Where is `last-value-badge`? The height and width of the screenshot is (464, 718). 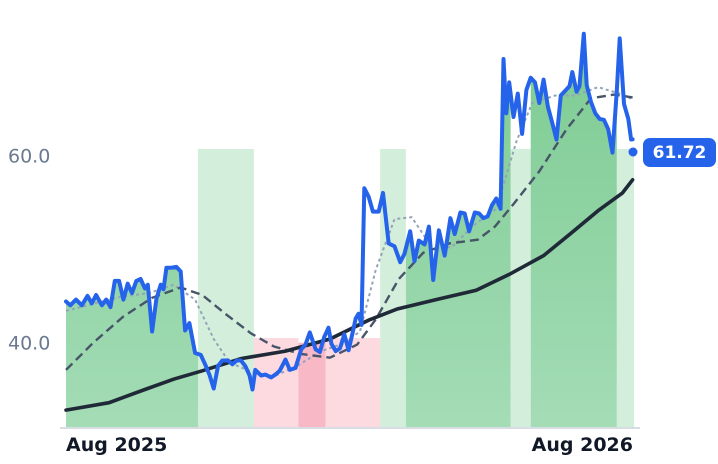
last-value-badge is located at coordinates (679, 152).